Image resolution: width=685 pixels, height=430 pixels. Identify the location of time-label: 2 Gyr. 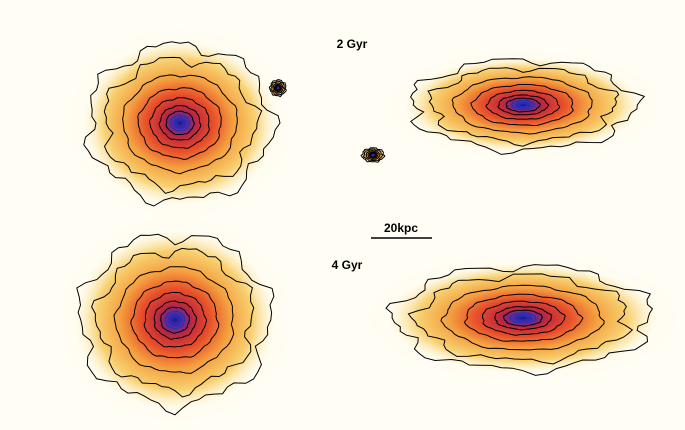
(352, 44).